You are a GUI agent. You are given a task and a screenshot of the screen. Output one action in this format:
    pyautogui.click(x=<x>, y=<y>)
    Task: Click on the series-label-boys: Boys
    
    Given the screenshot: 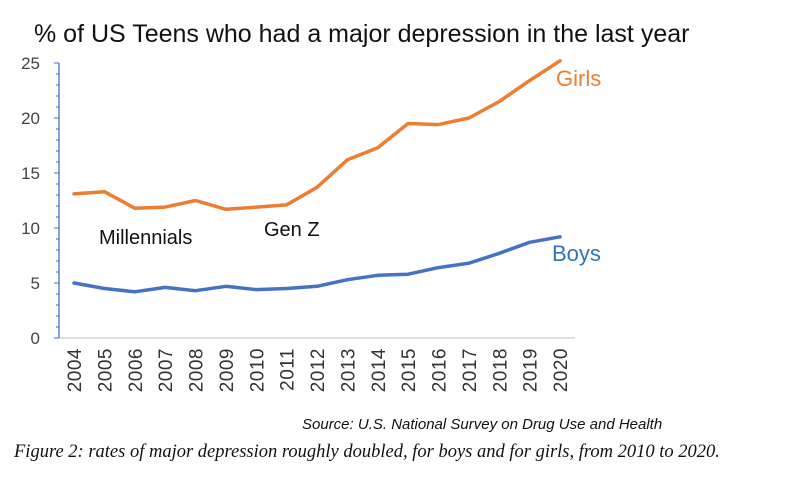 What is the action you would take?
    pyautogui.click(x=576, y=253)
    